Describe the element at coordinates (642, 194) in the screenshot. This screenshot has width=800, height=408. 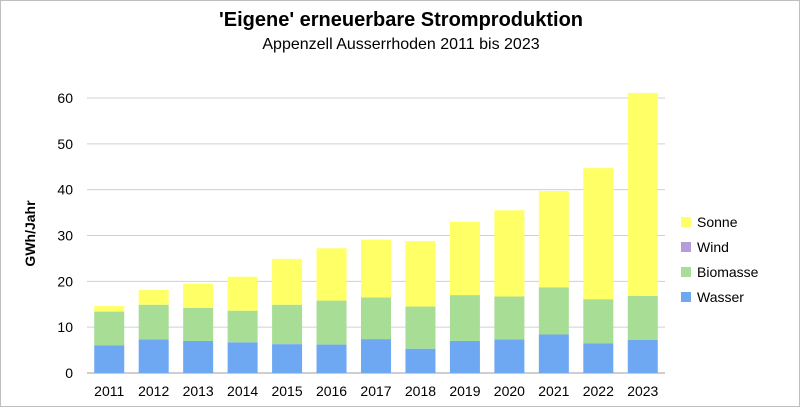
I see `bar-sonne-2023` at that location.